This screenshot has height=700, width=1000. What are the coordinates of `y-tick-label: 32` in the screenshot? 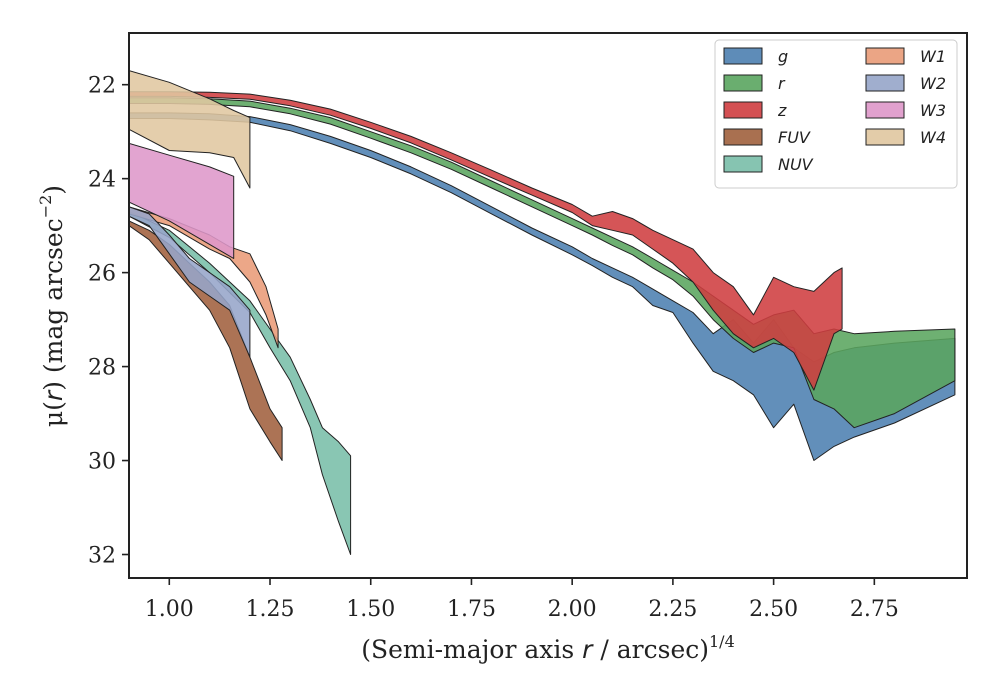 It's located at (102, 556).